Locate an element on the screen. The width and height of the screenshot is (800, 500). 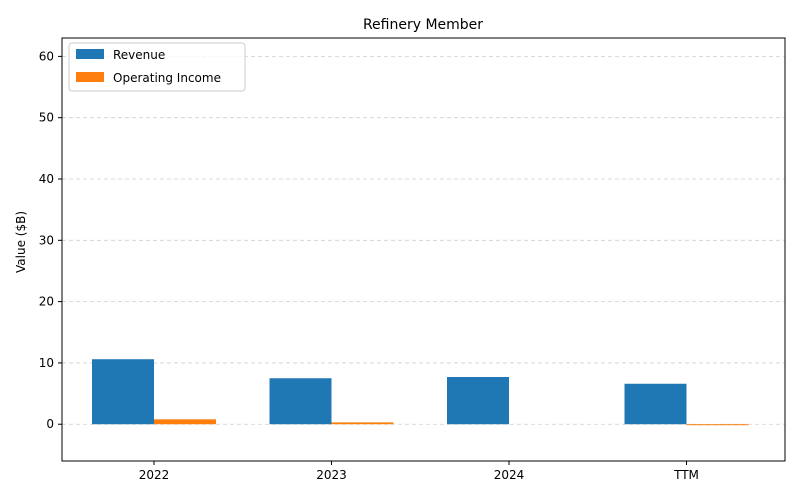
y-tick-label-20: 20 is located at coordinates (46, 302).